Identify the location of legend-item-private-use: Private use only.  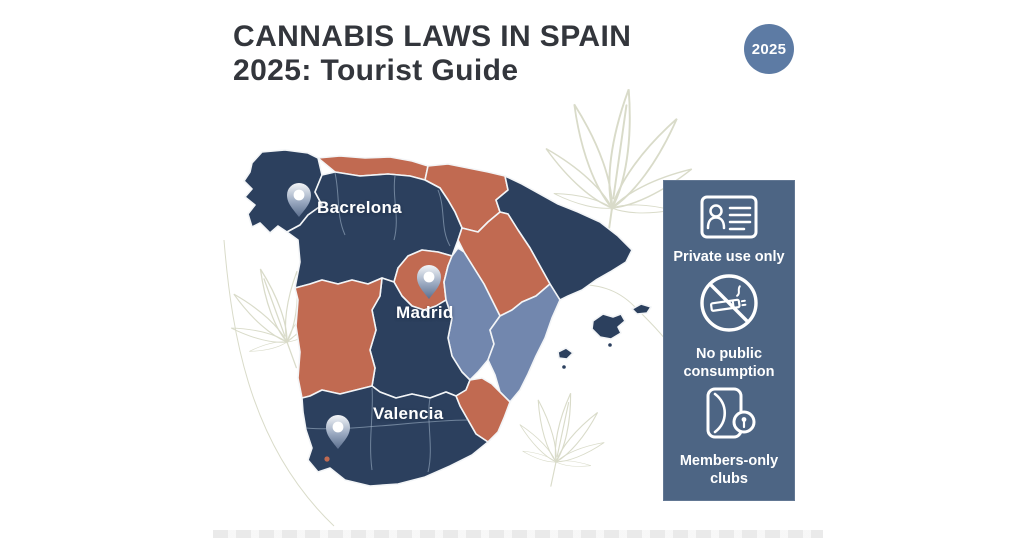
(729, 230).